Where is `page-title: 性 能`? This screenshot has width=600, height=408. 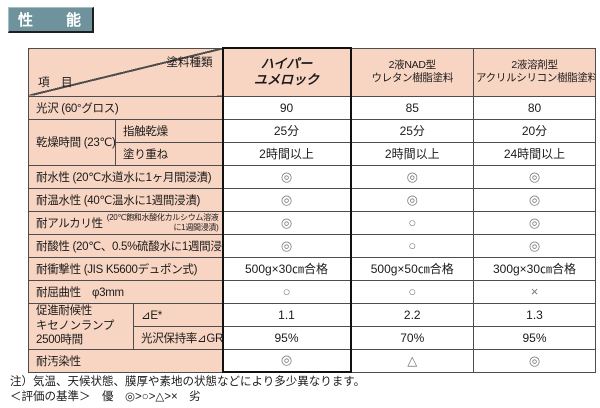
page-title: 性 能 is located at coordinates (51, 20).